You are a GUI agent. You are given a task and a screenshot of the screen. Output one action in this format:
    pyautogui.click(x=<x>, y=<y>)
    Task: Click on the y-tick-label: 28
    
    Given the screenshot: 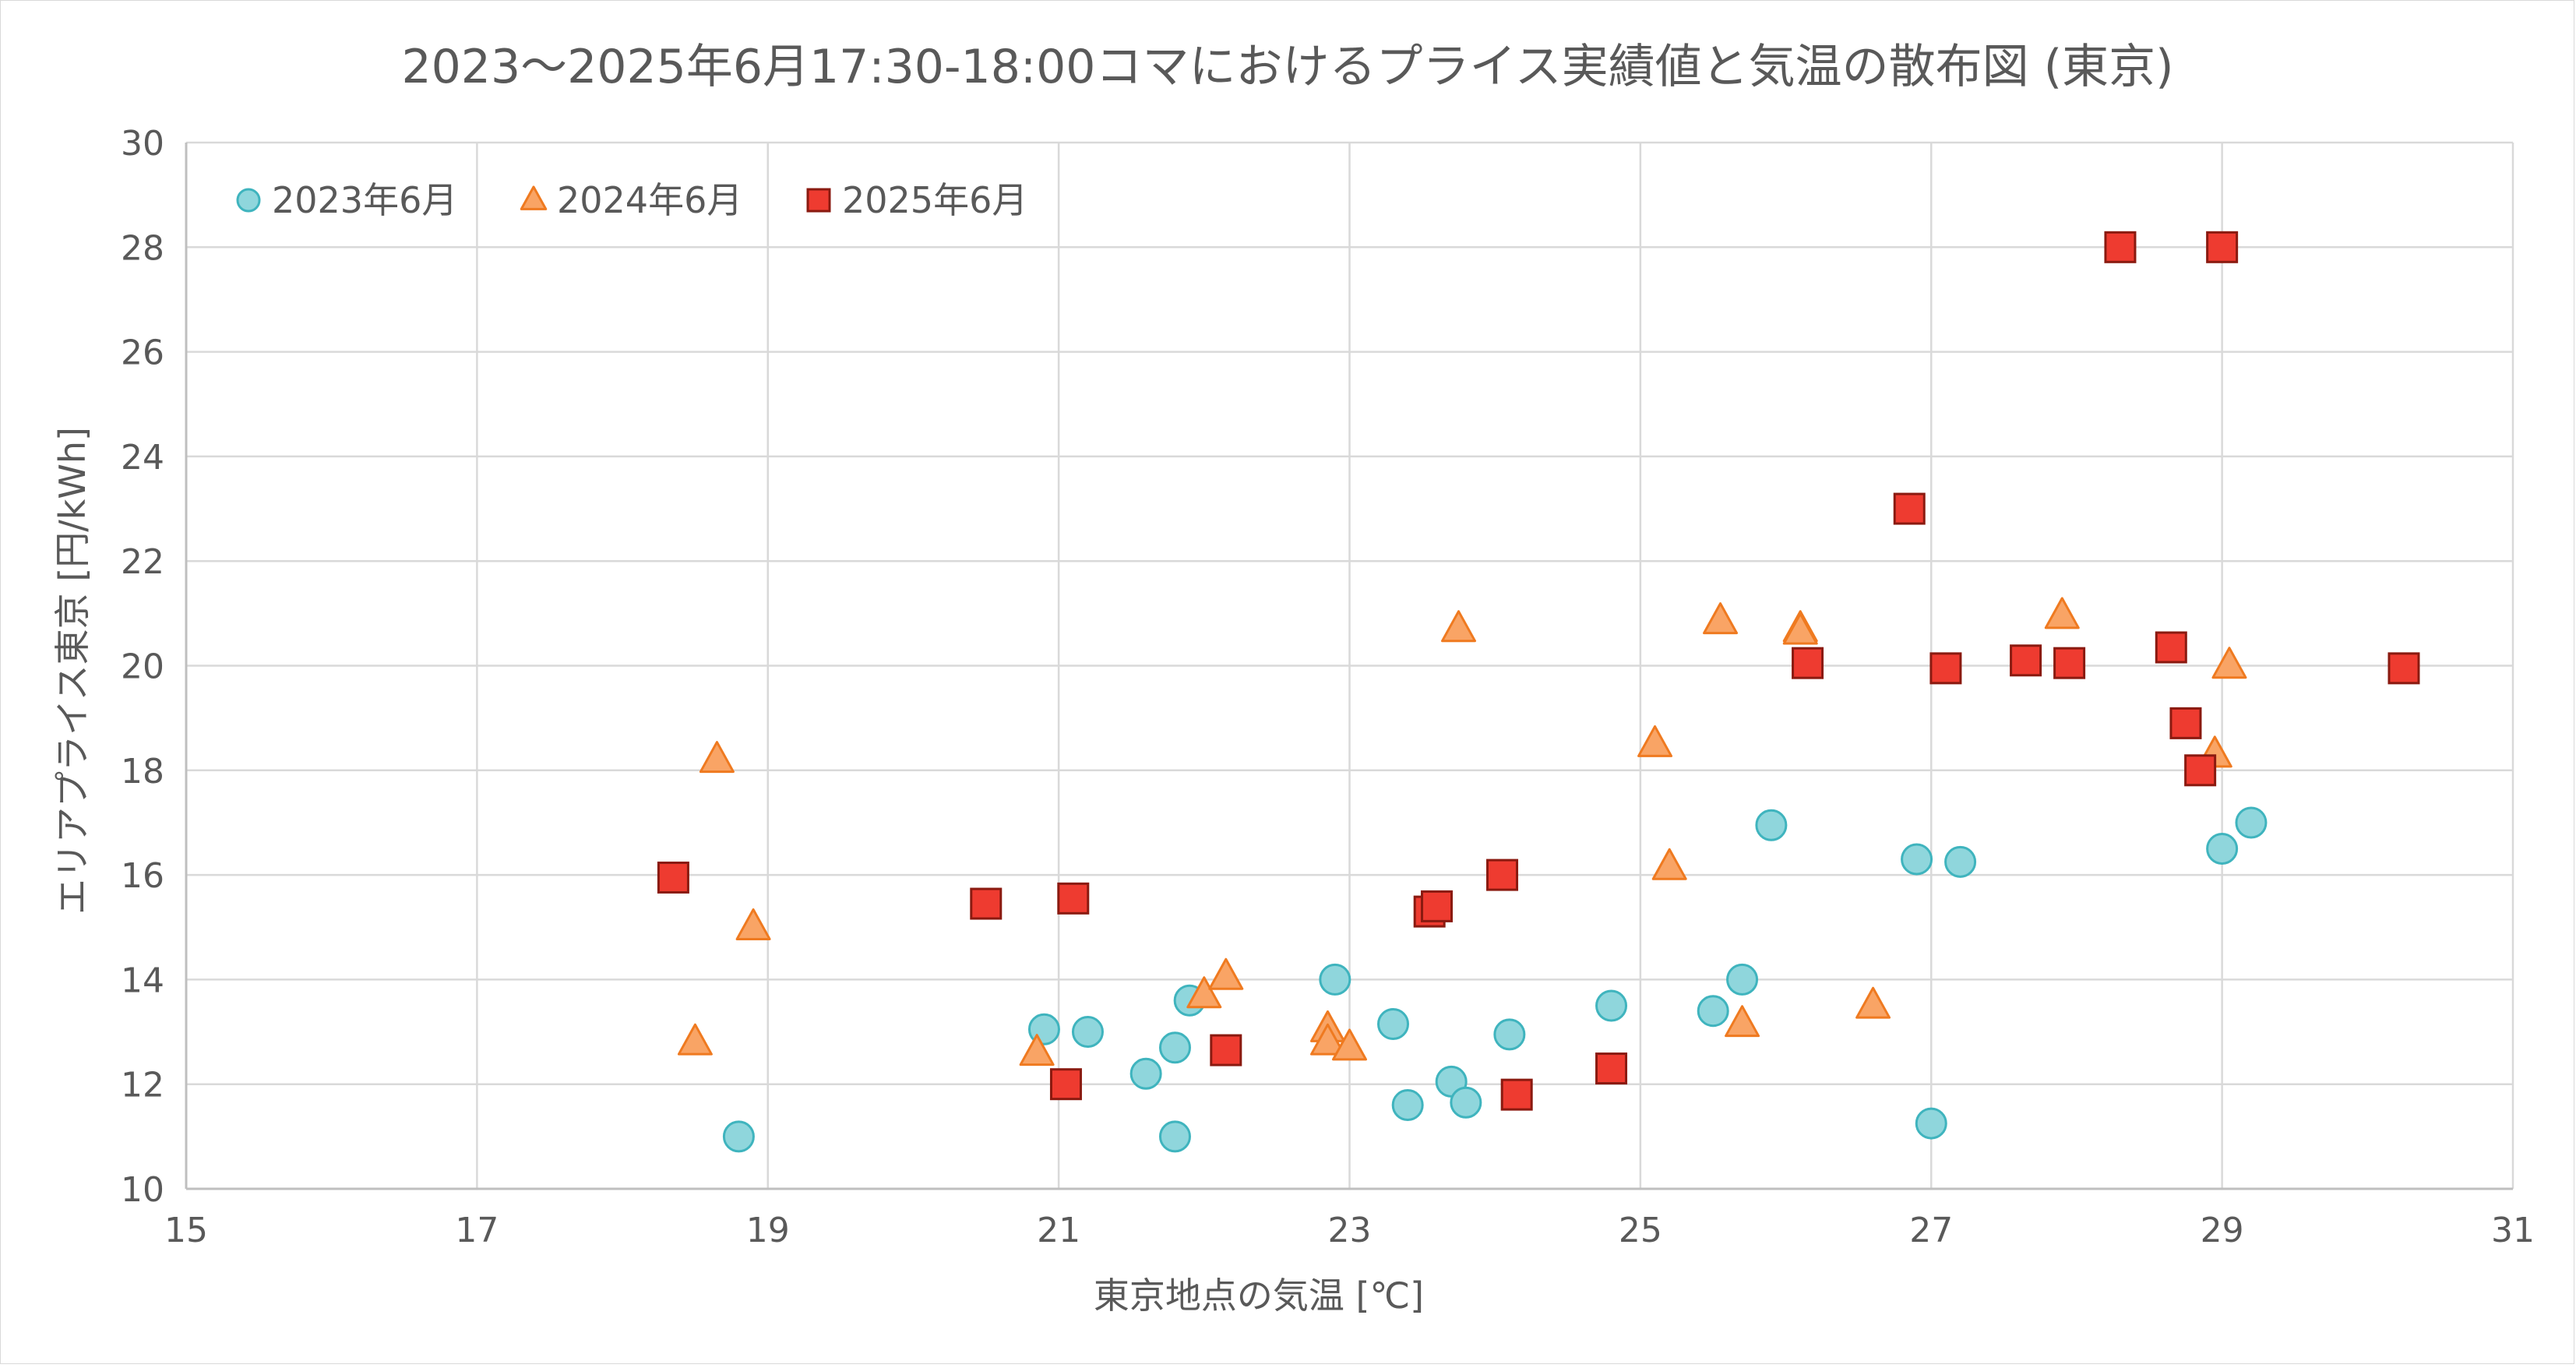 What is the action you would take?
    pyautogui.click(x=142, y=248)
    